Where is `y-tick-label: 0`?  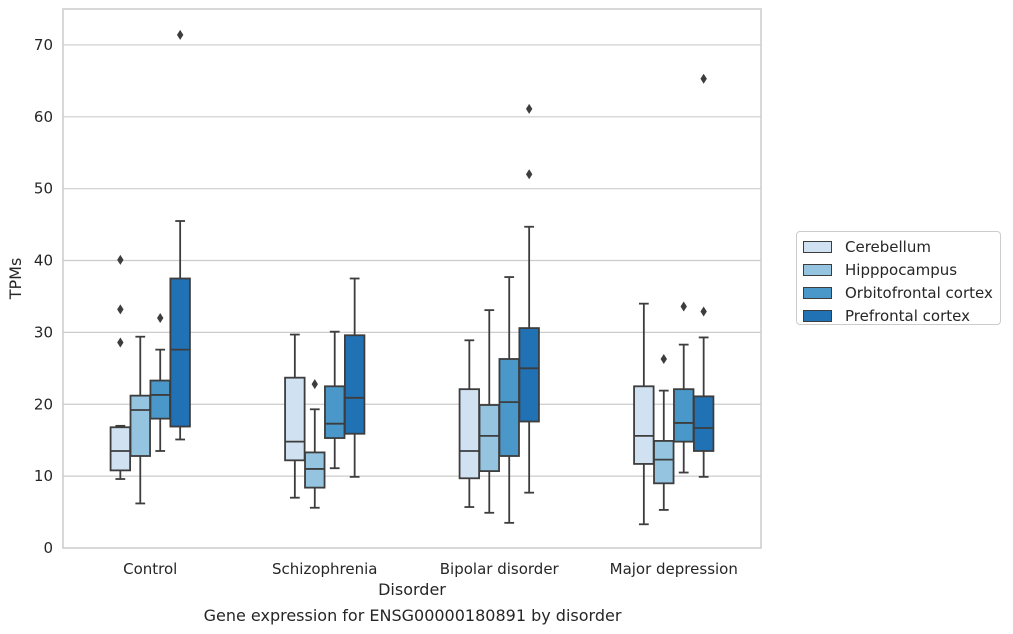 y-tick-label: 0 is located at coordinates (48, 548).